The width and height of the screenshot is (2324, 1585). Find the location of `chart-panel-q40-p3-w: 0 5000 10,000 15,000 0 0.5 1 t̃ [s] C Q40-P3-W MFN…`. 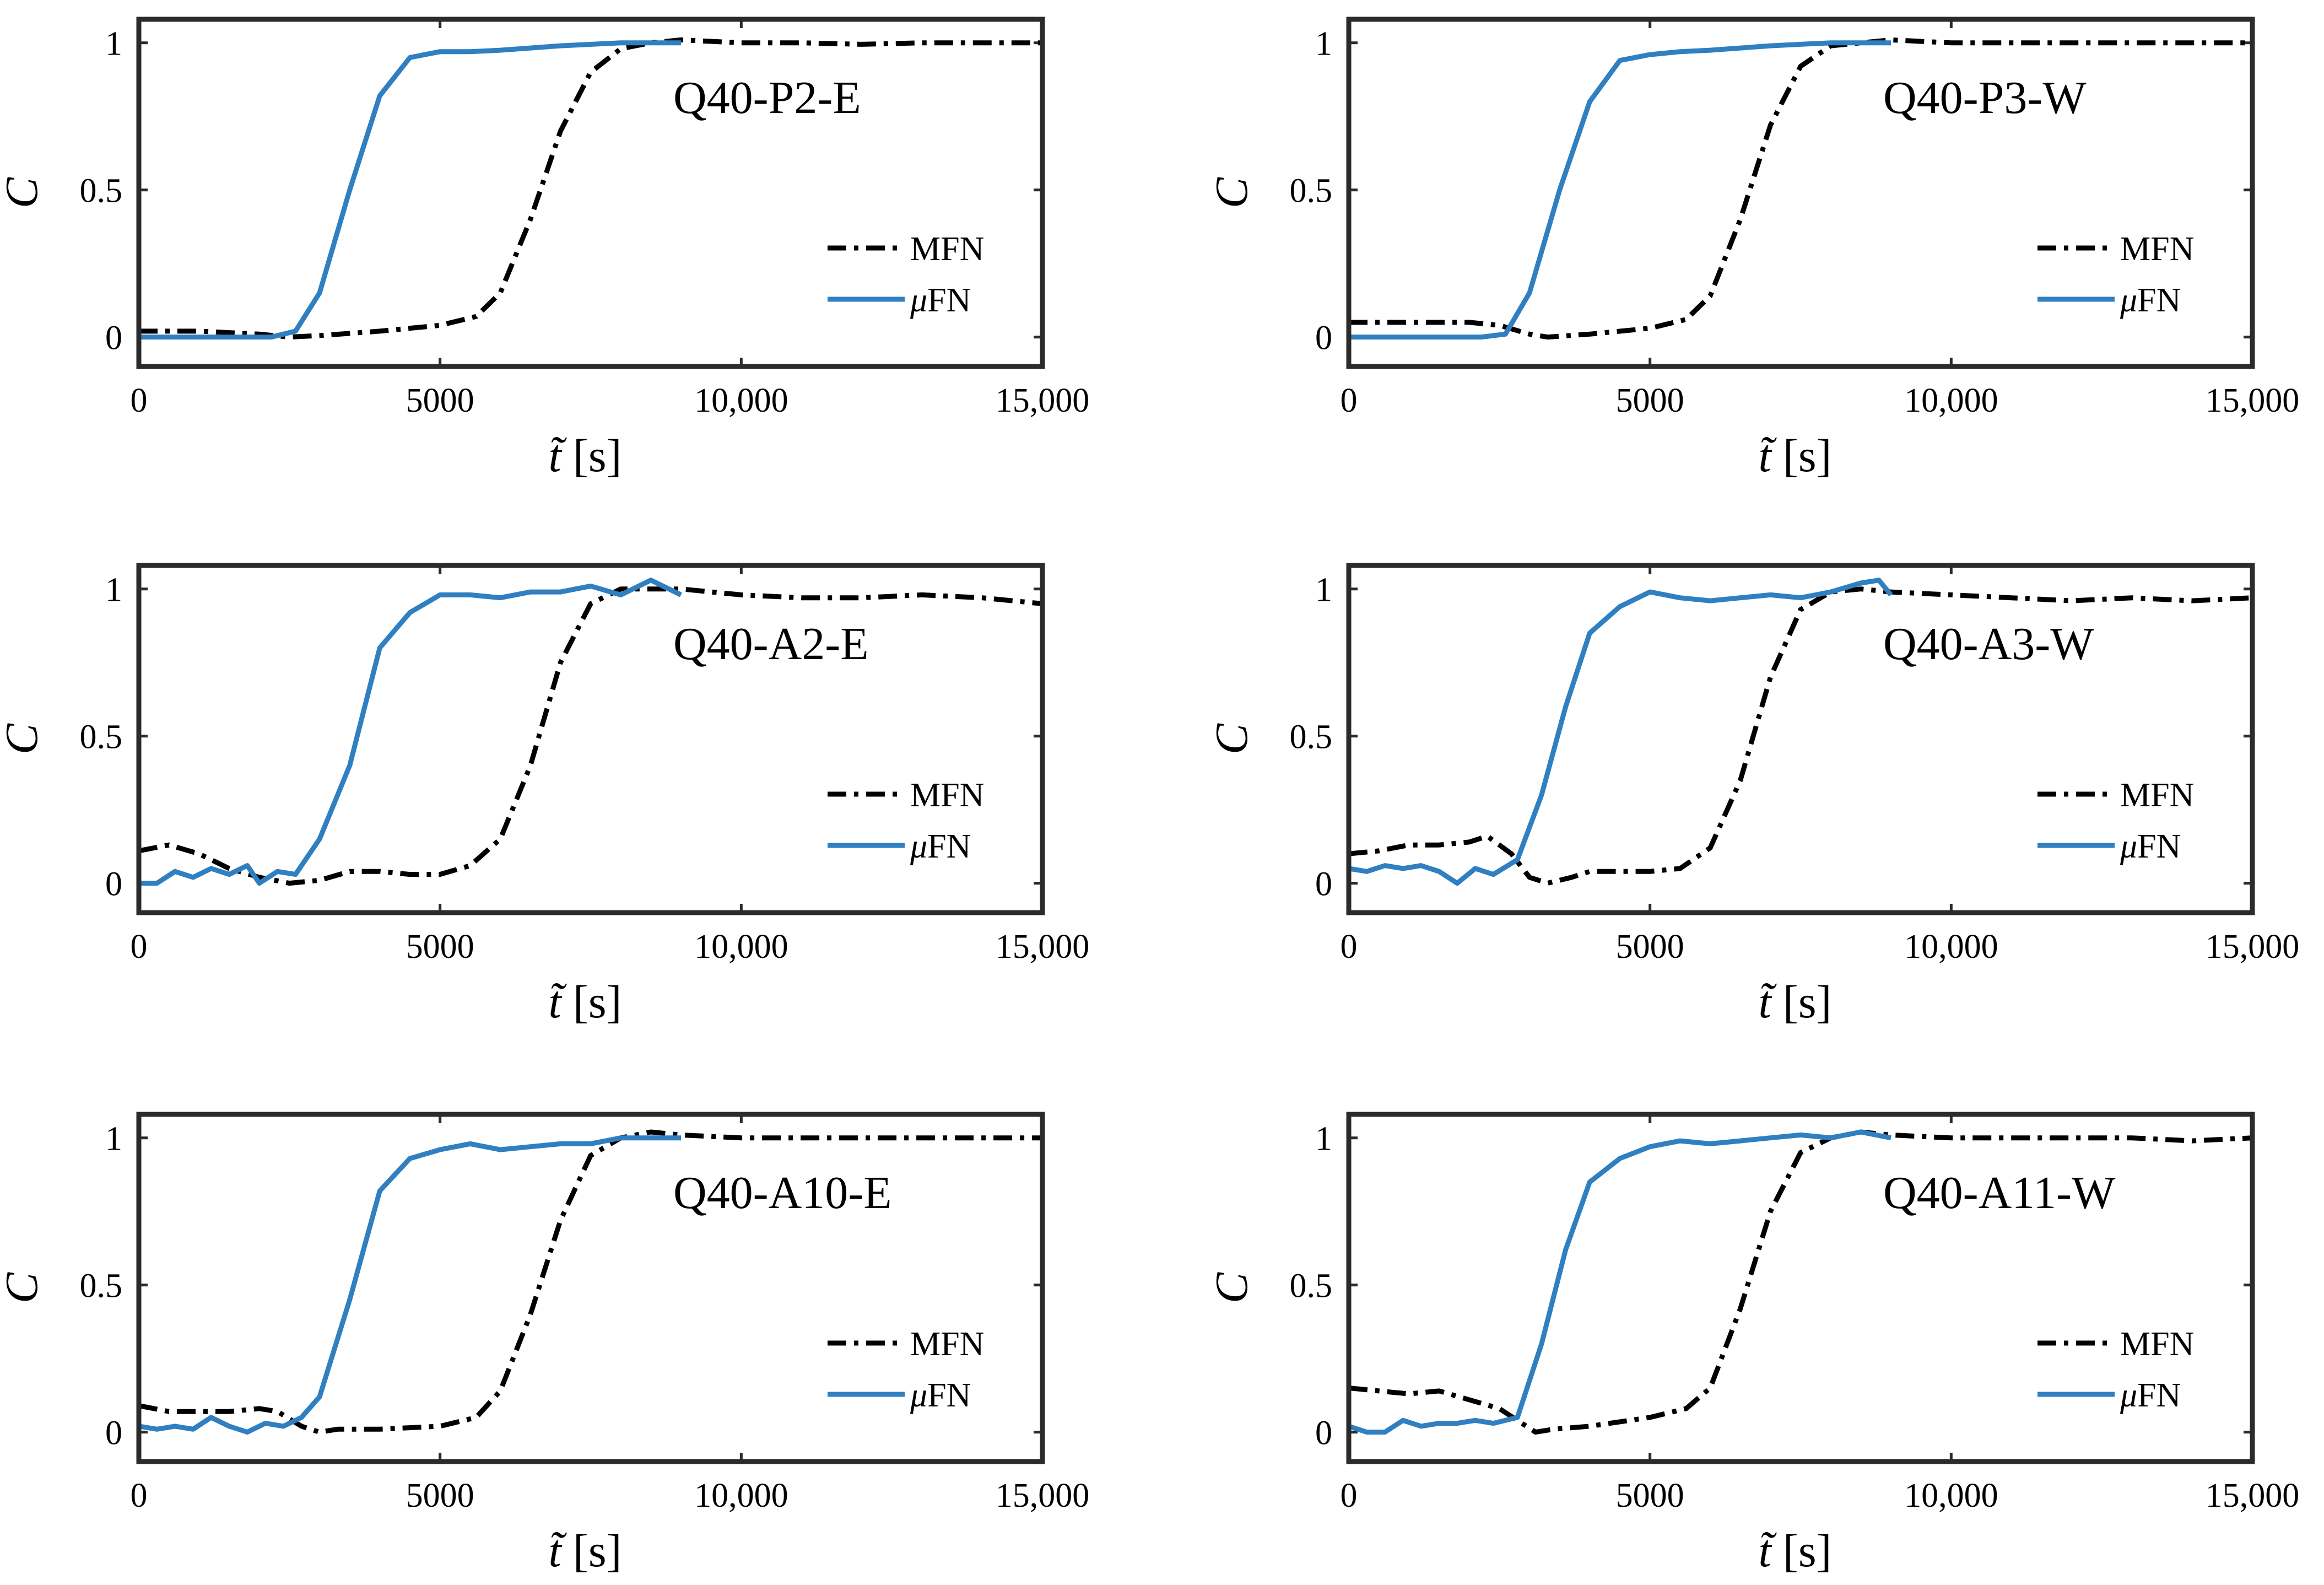

chart-panel-q40-p3-w: 0 5000 10,000 15,000 0 0.5 1 t̃ [s] C Q40-P3-W MFN… is located at coordinates (1753, 249).